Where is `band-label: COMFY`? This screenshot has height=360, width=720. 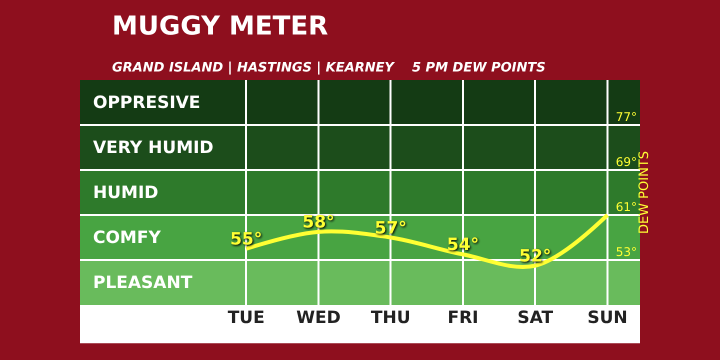
band-label: COMFY is located at coordinates (127, 238).